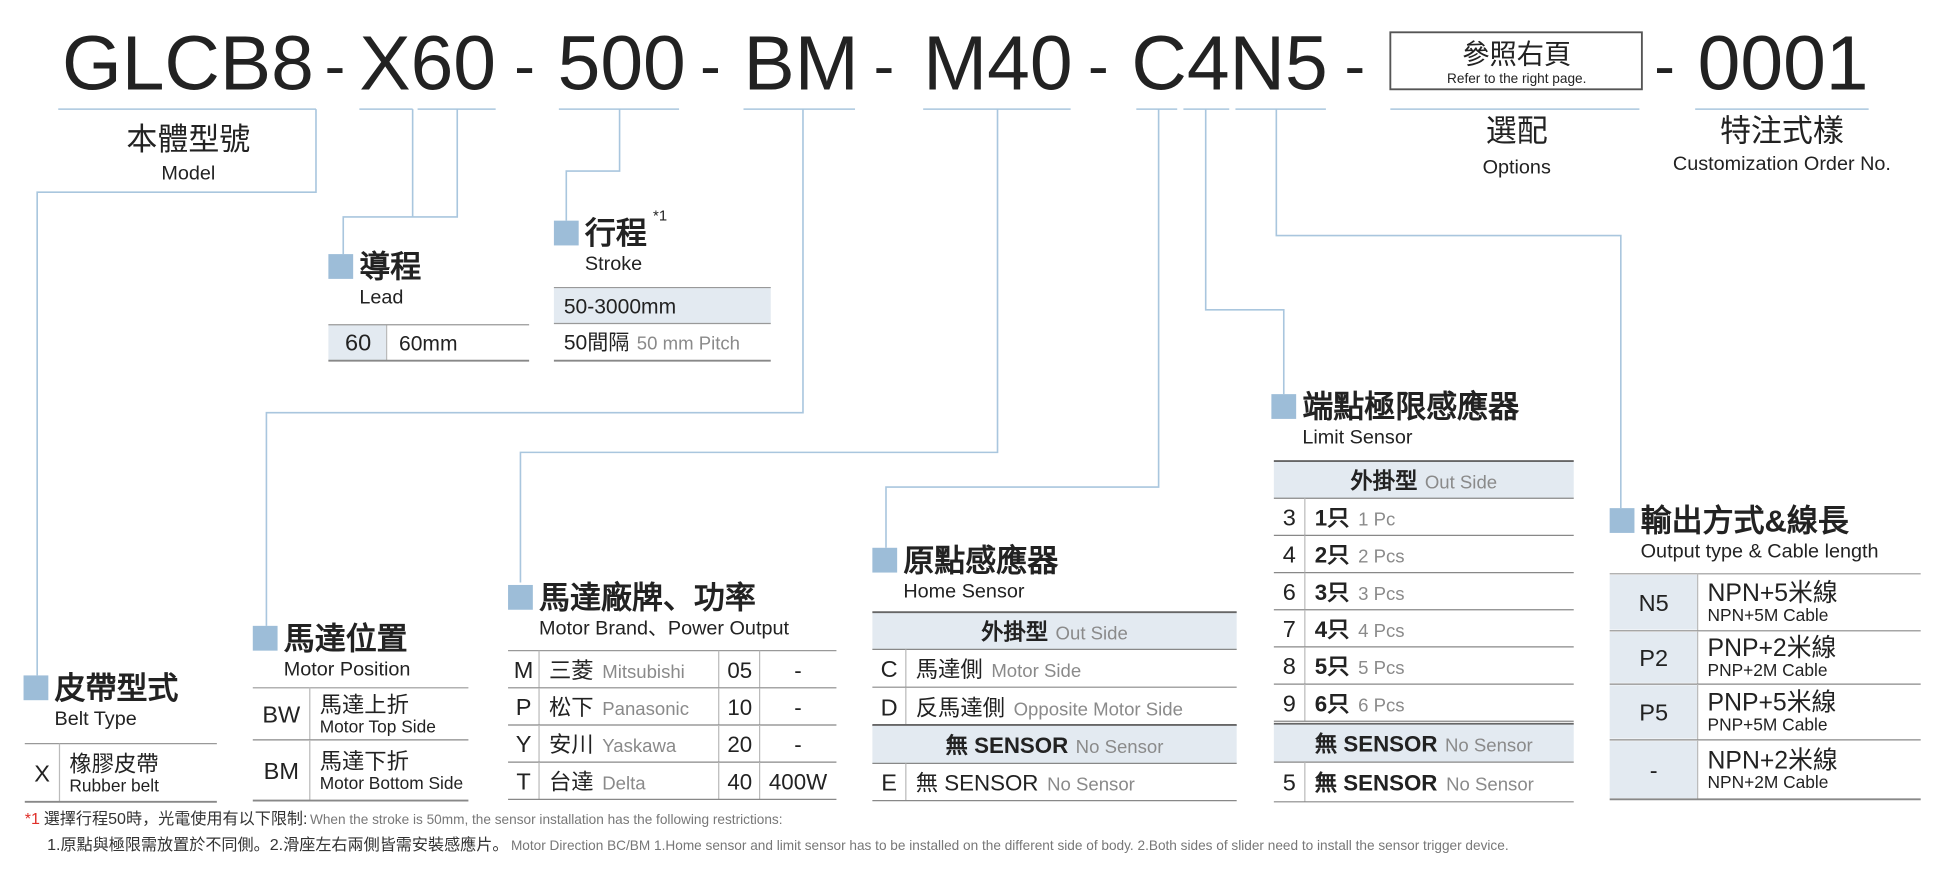 Image resolution: width=1943 pixels, height=875 pixels. What do you see at coordinates (597, 781) in the screenshot?
I see `row-label: 台達 Delta` at bounding box center [597, 781].